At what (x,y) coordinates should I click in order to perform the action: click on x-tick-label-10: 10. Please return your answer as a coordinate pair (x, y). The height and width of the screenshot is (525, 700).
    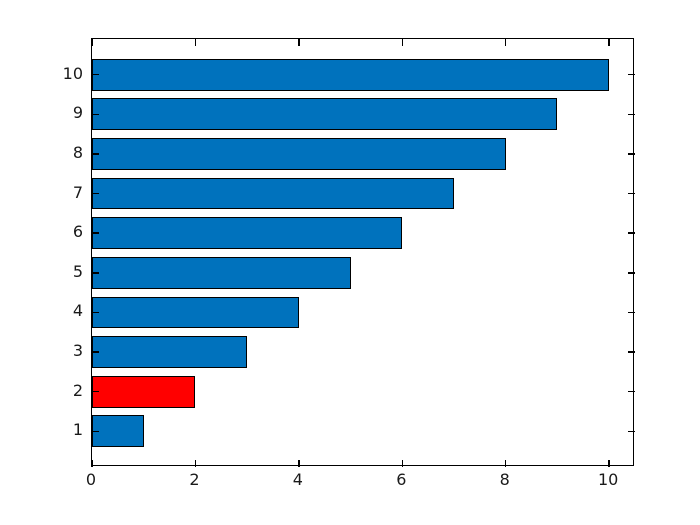
    Looking at the image, I should click on (608, 479).